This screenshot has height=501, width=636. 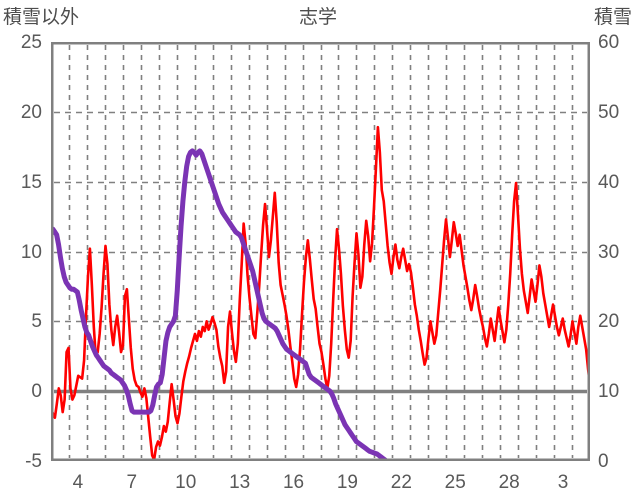 I want to click on y-tick-left: 25, so click(x=31, y=42).